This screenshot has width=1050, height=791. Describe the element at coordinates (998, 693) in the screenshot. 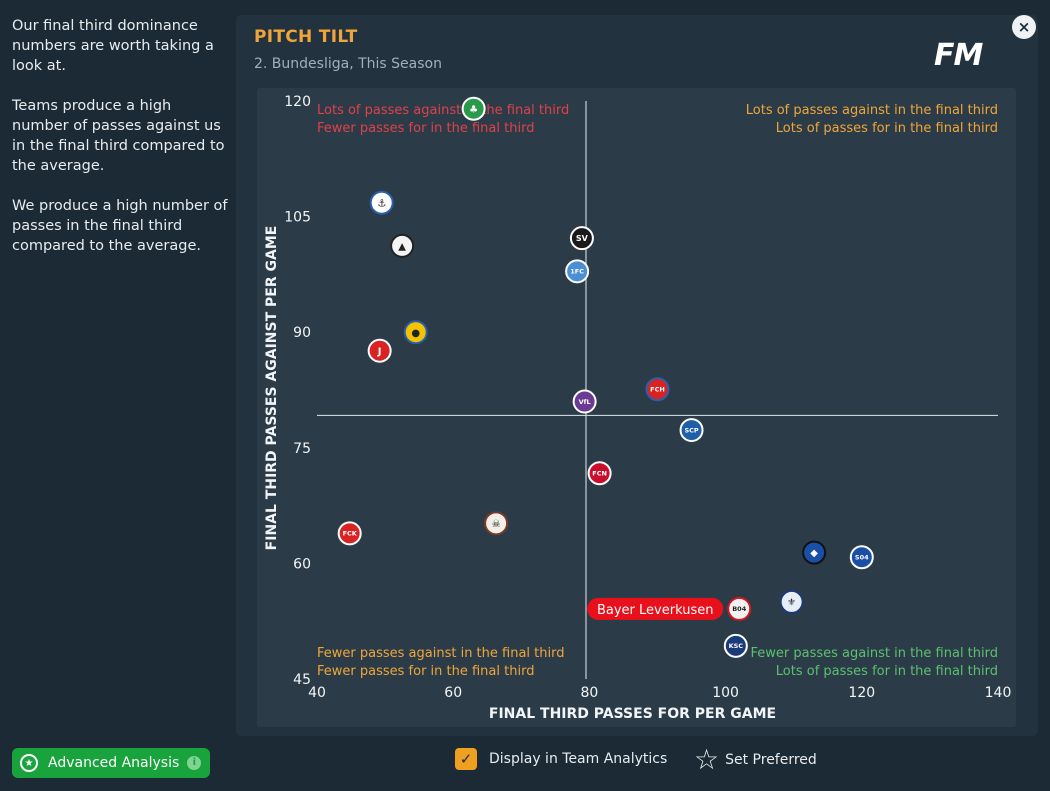

I see `x-tick-label: 140` at that location.